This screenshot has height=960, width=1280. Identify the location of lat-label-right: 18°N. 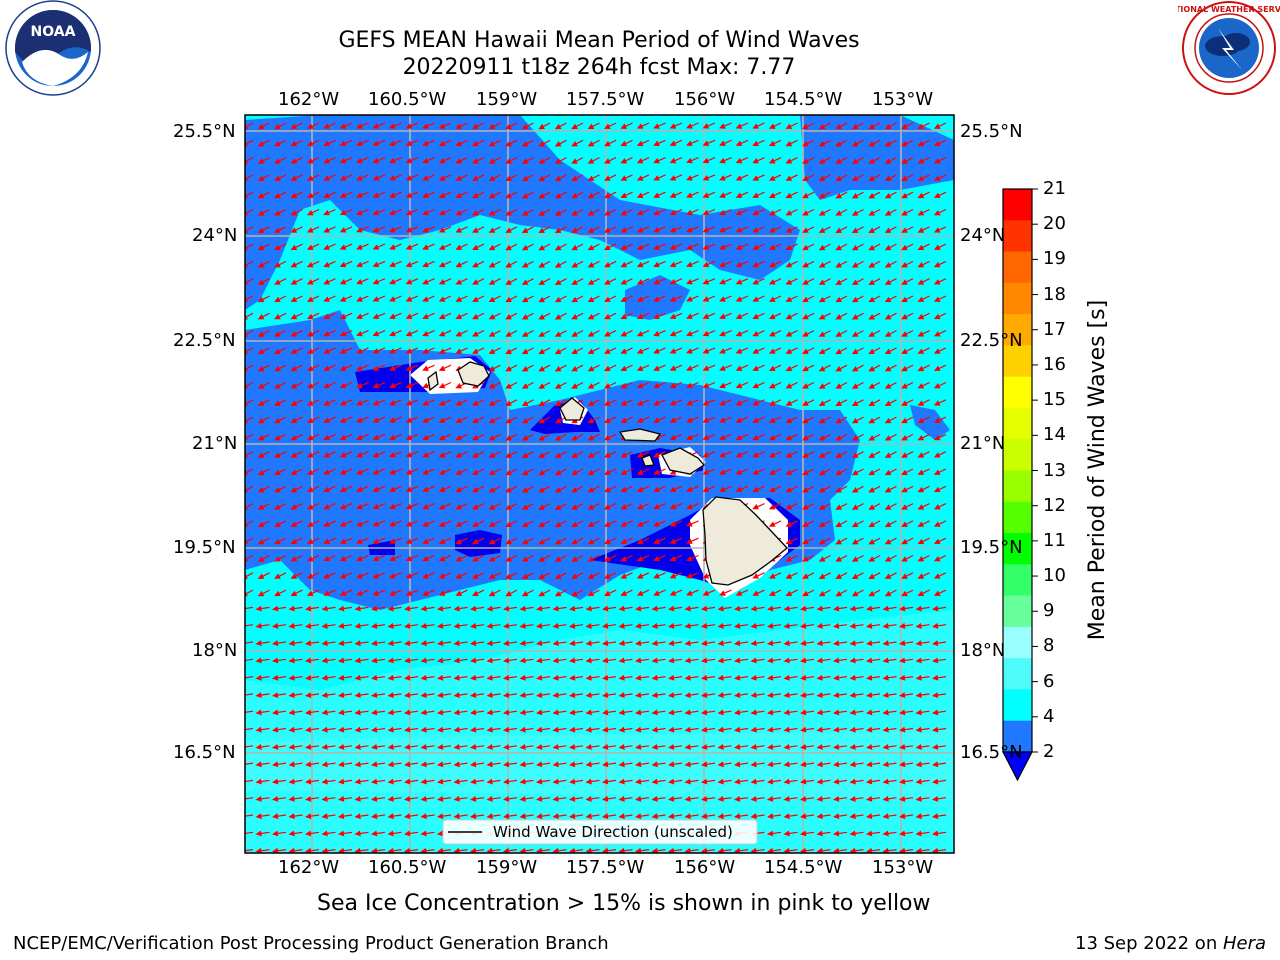
(983, 650).